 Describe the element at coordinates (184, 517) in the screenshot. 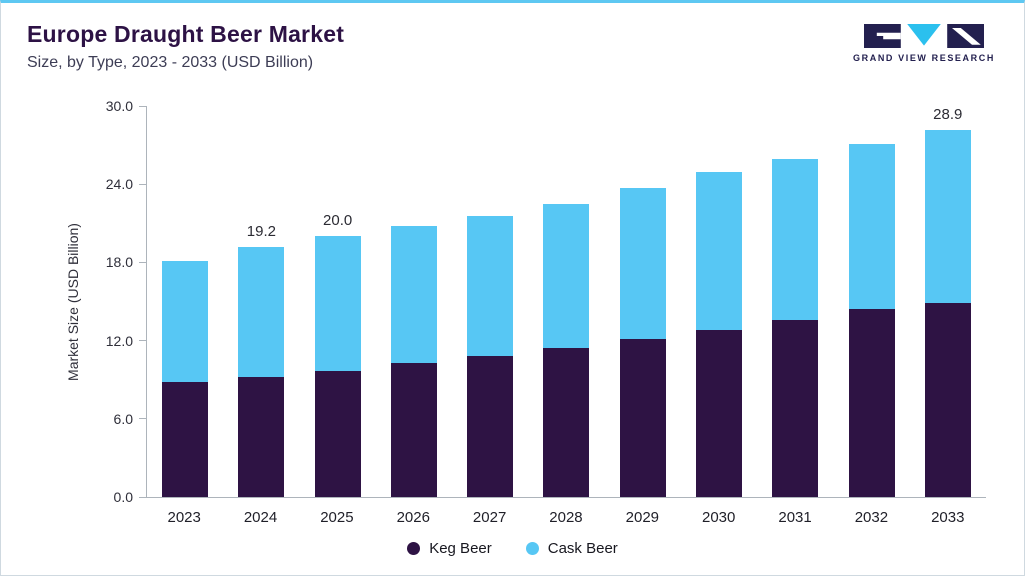

I see `x-axis-label-2023: 2023` at that location.